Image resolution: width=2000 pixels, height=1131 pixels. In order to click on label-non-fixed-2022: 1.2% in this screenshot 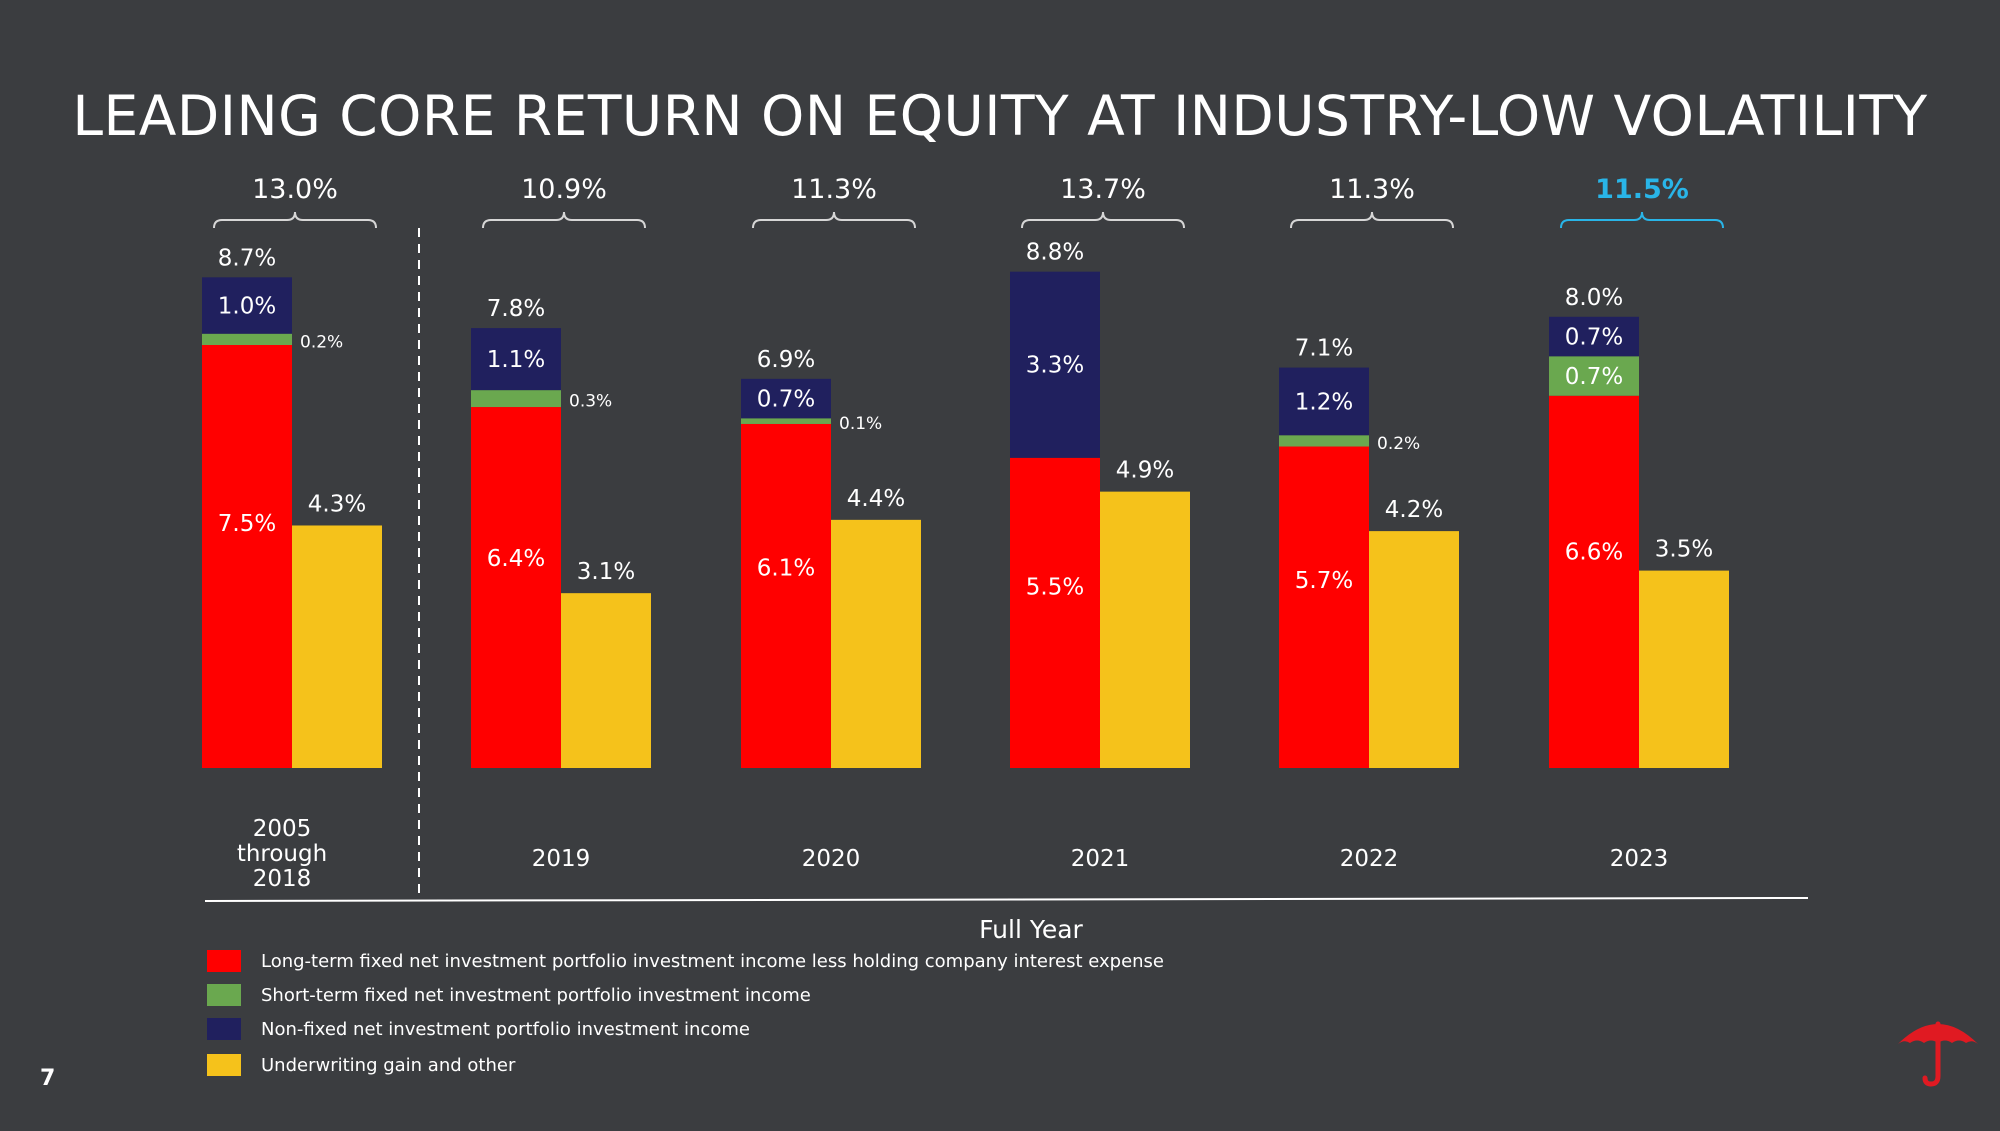, I will do `click(1324, 402)`.